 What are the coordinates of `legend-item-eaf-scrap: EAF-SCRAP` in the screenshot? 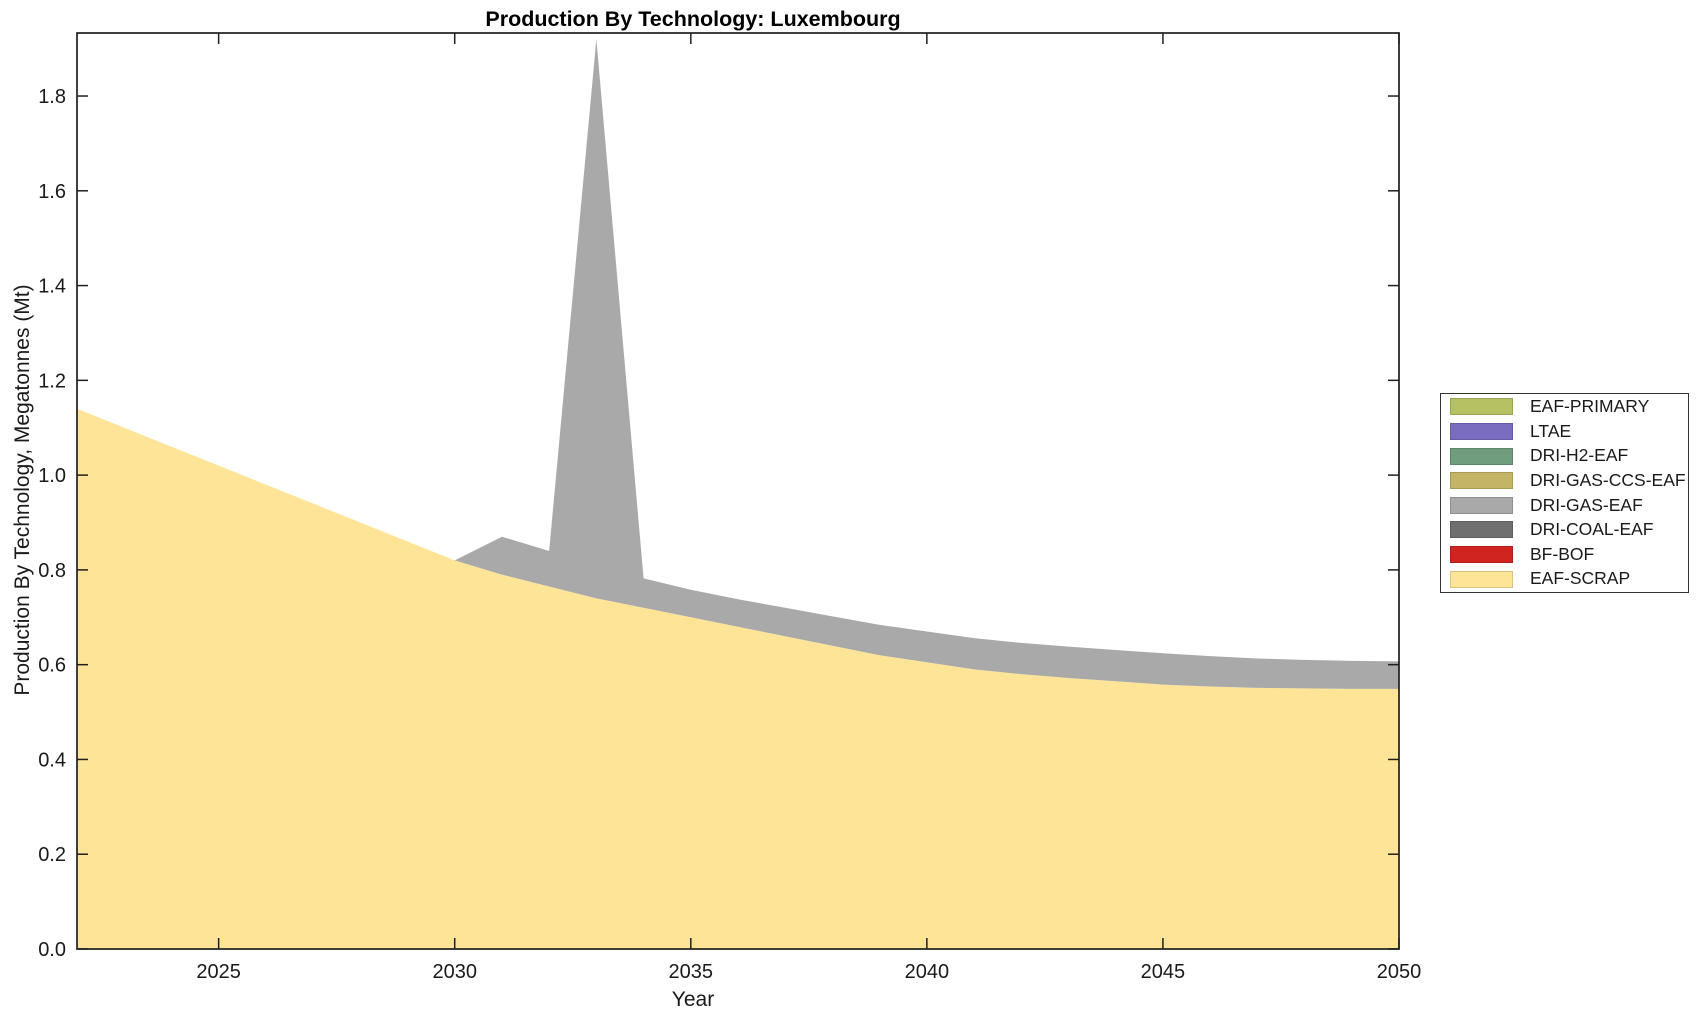 It's located at (1569, 579).